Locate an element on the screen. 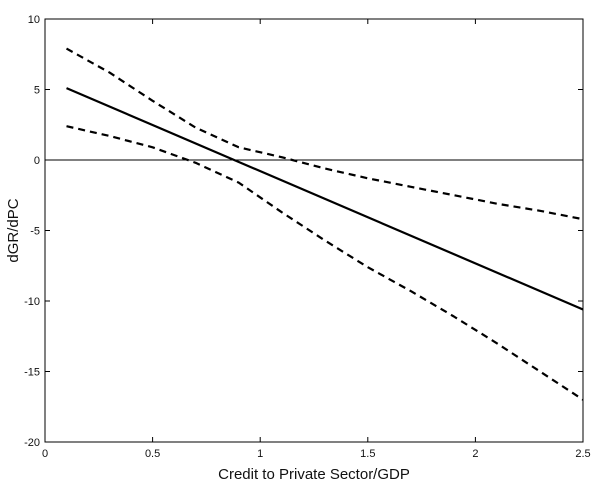 The height and width of the screenshot is (491, 600). x-tick-label: 1 is located at coordinates (260, 454).